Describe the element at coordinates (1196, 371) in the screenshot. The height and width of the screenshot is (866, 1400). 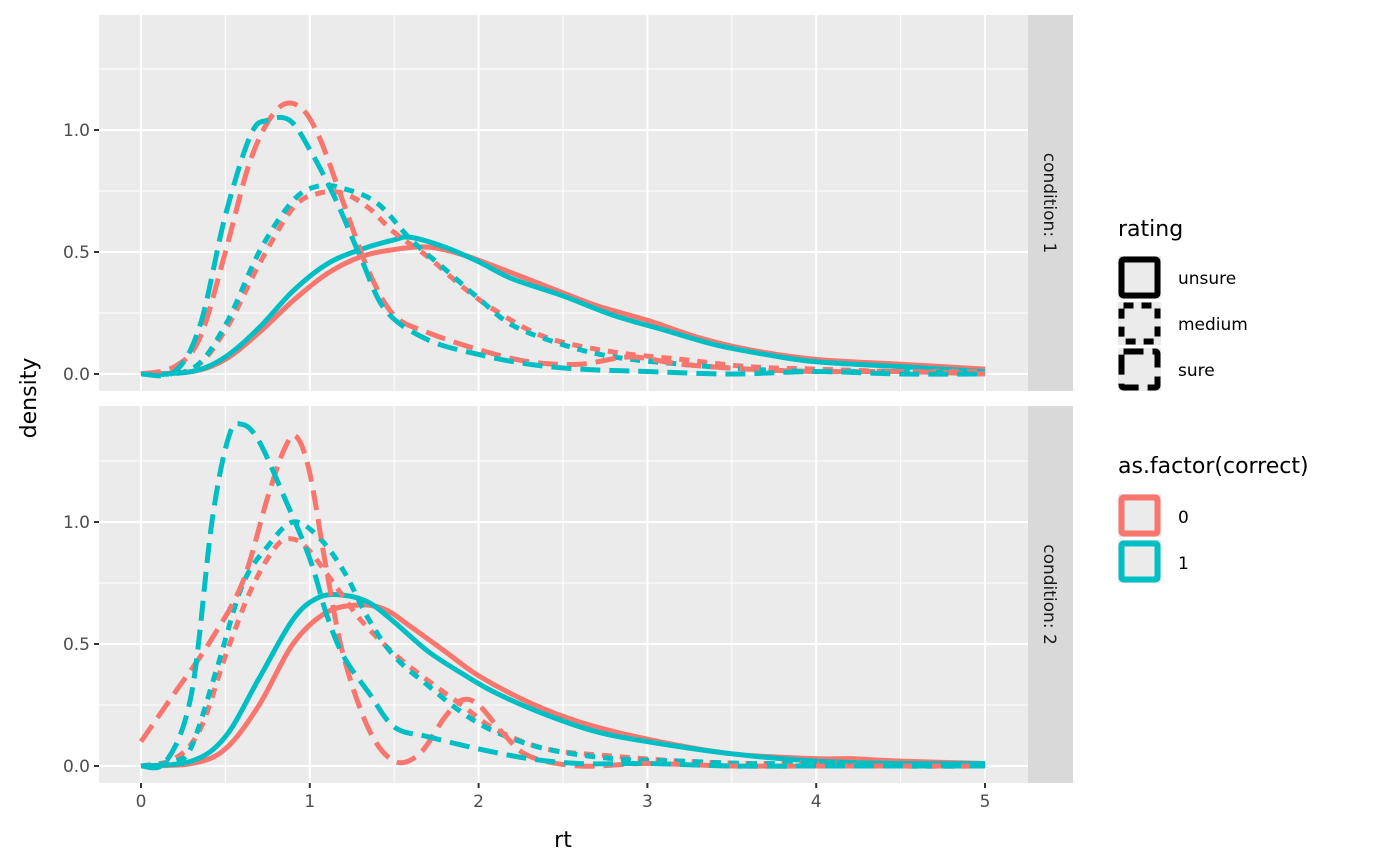
I see `legend-label: sure` at that location.